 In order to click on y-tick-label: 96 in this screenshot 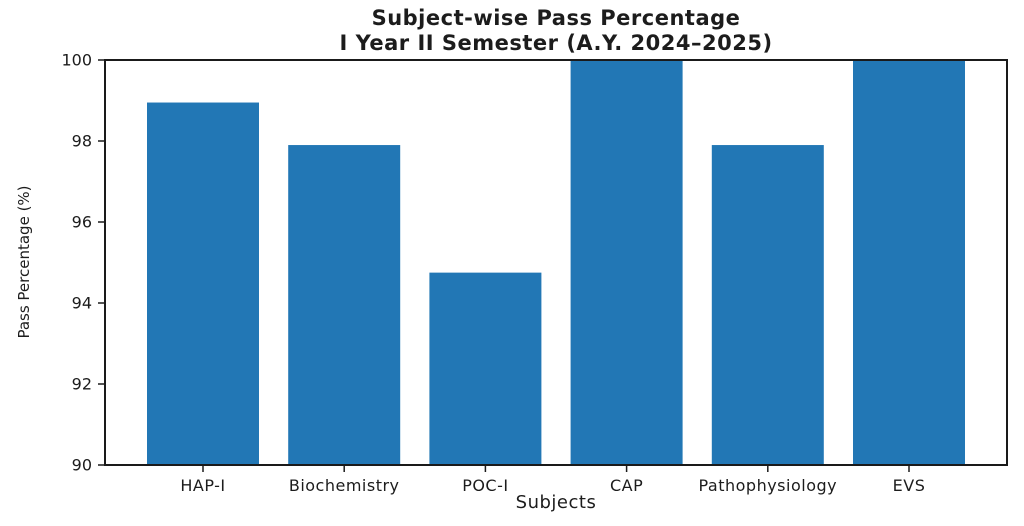, I will do `click(82, 222)`.